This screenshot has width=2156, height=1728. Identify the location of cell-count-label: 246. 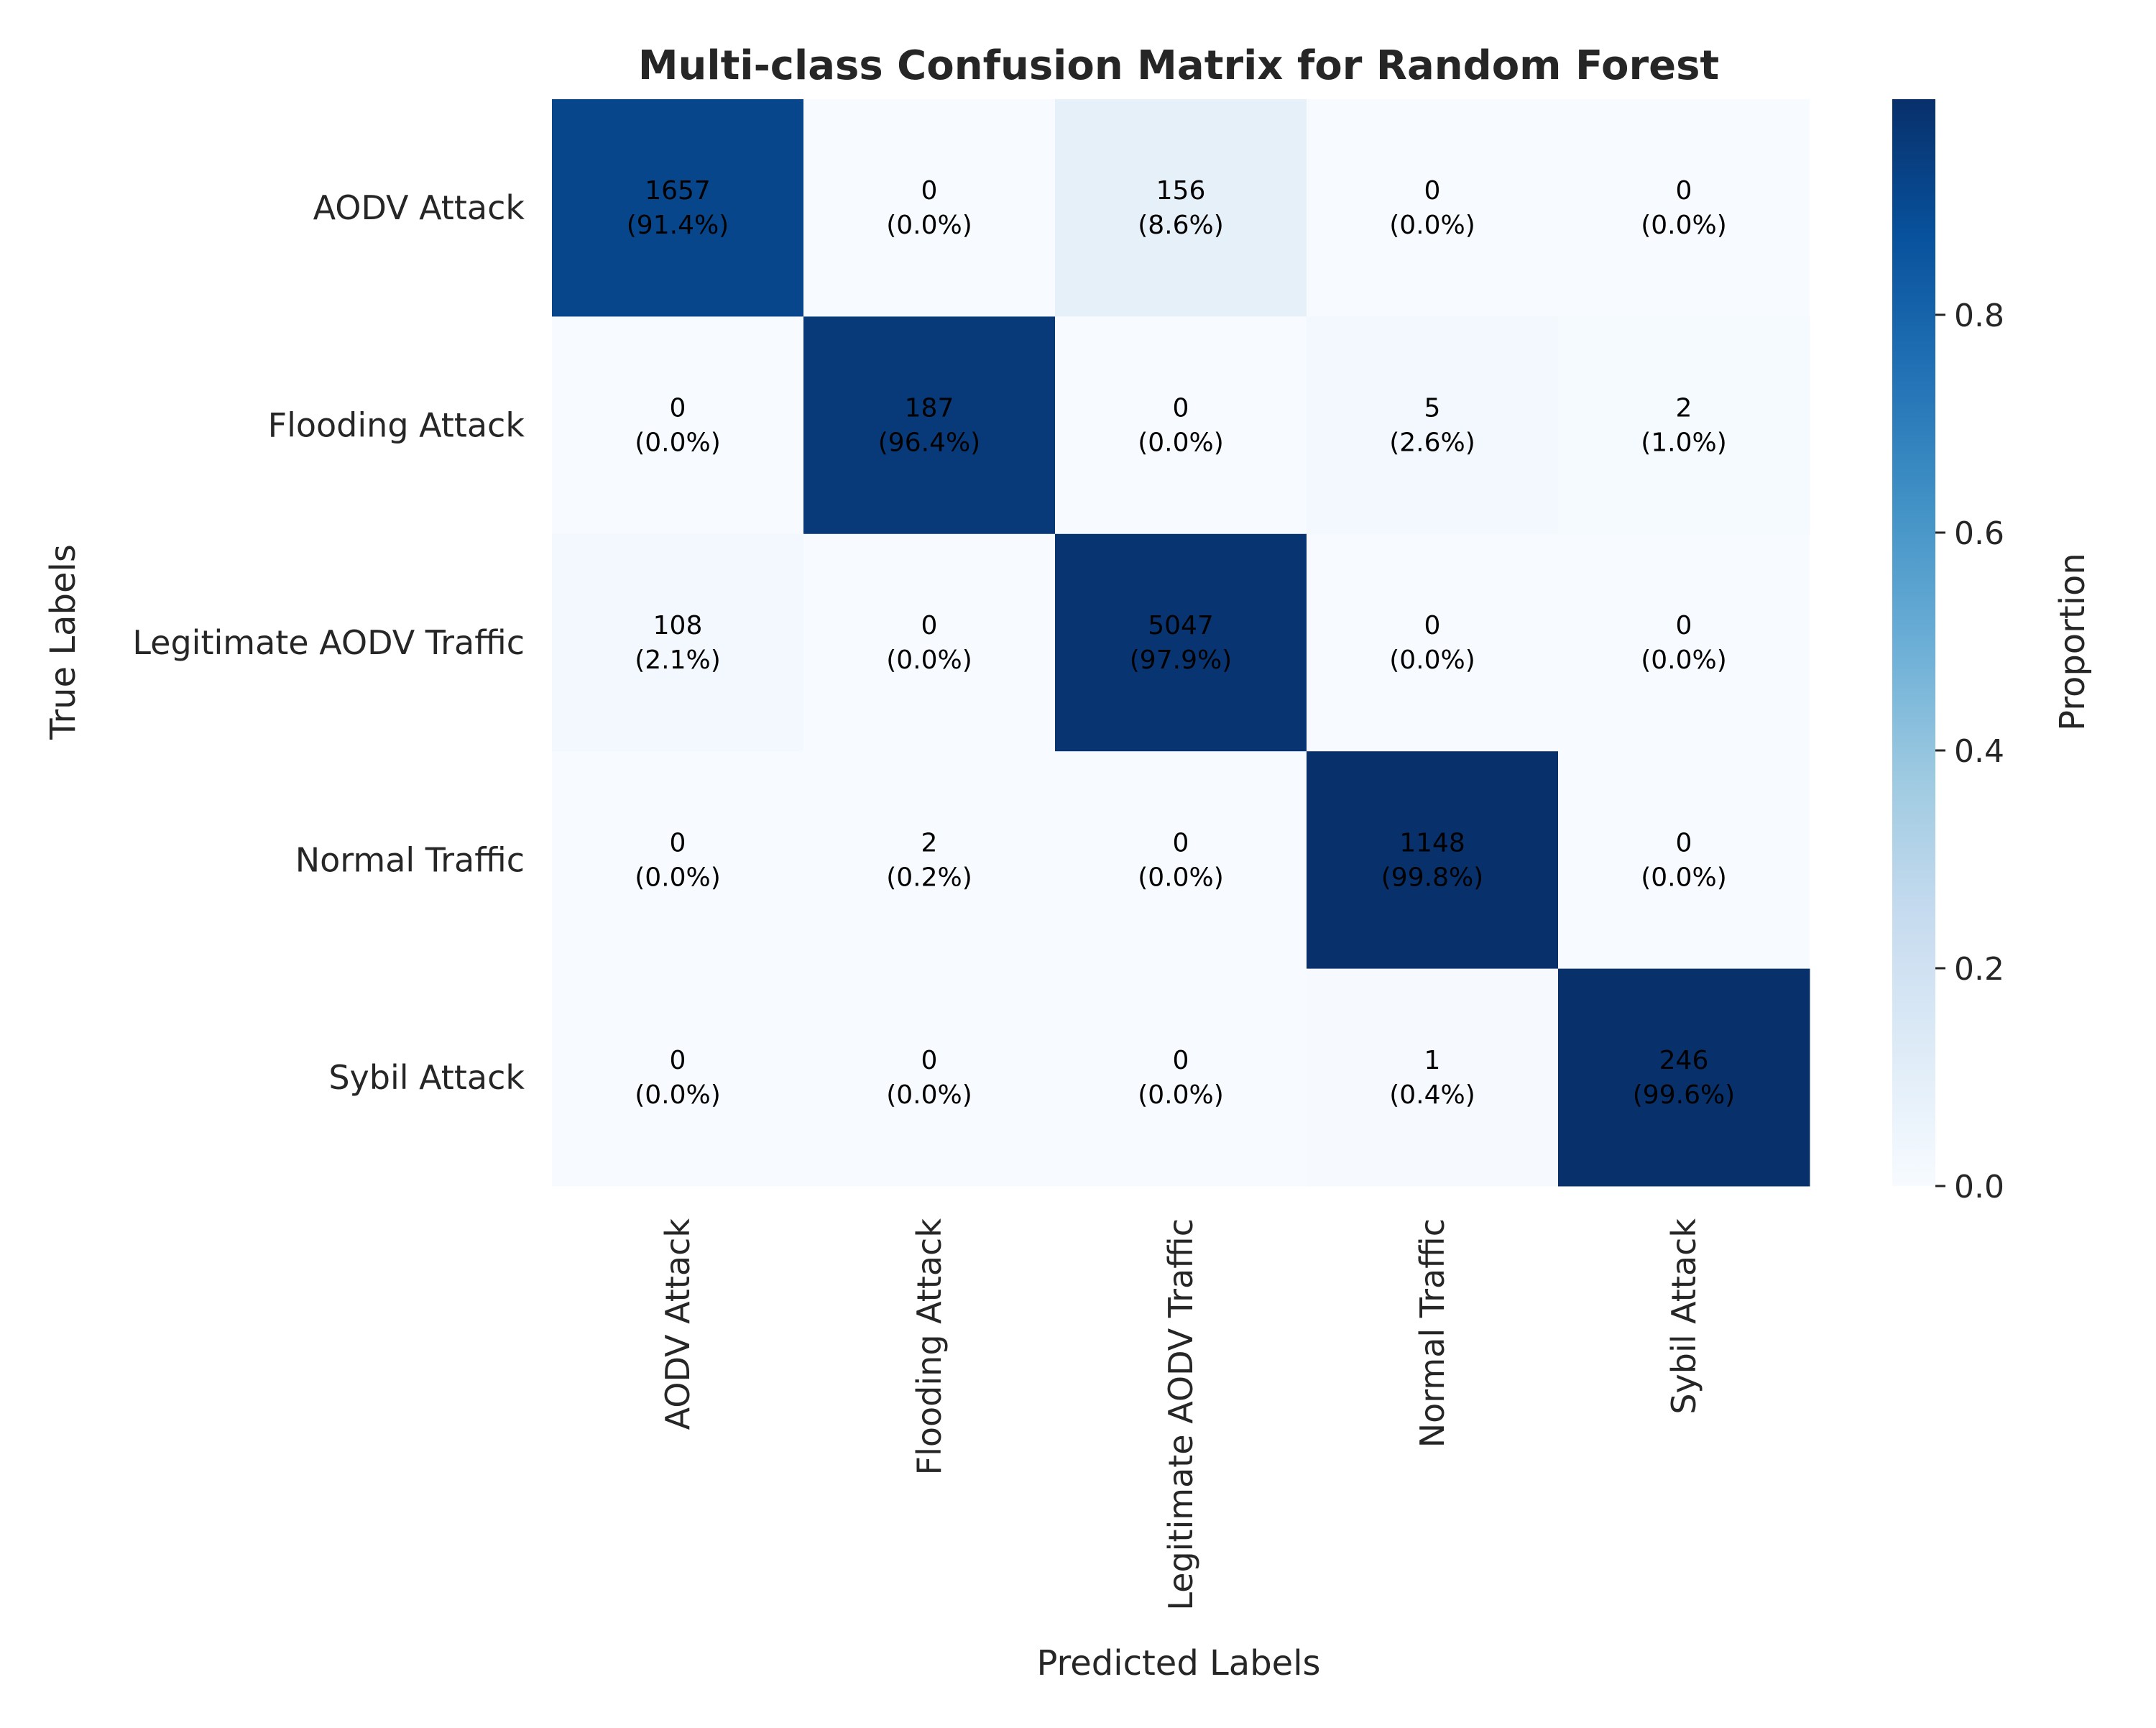
(1684, 1060).